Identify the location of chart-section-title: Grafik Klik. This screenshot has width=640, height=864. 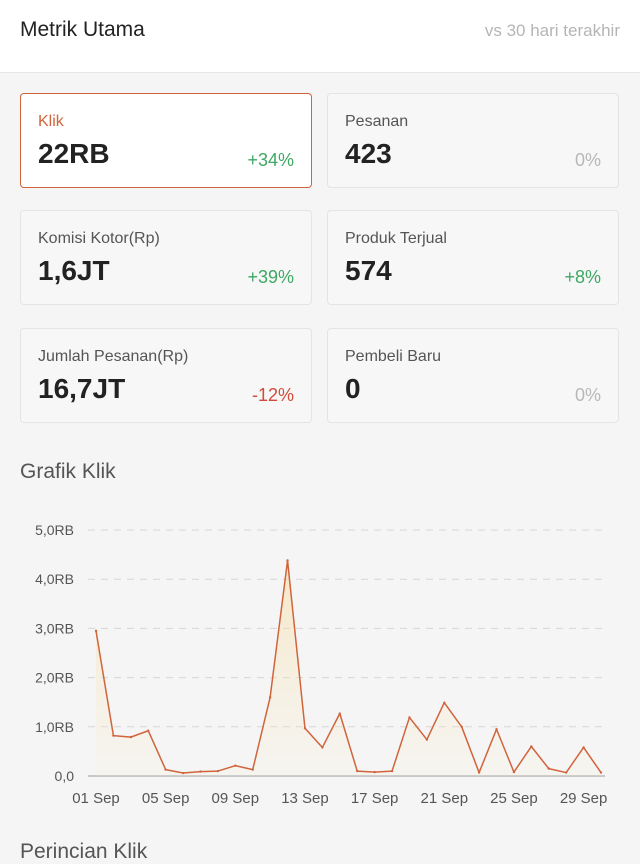
(68, 471).